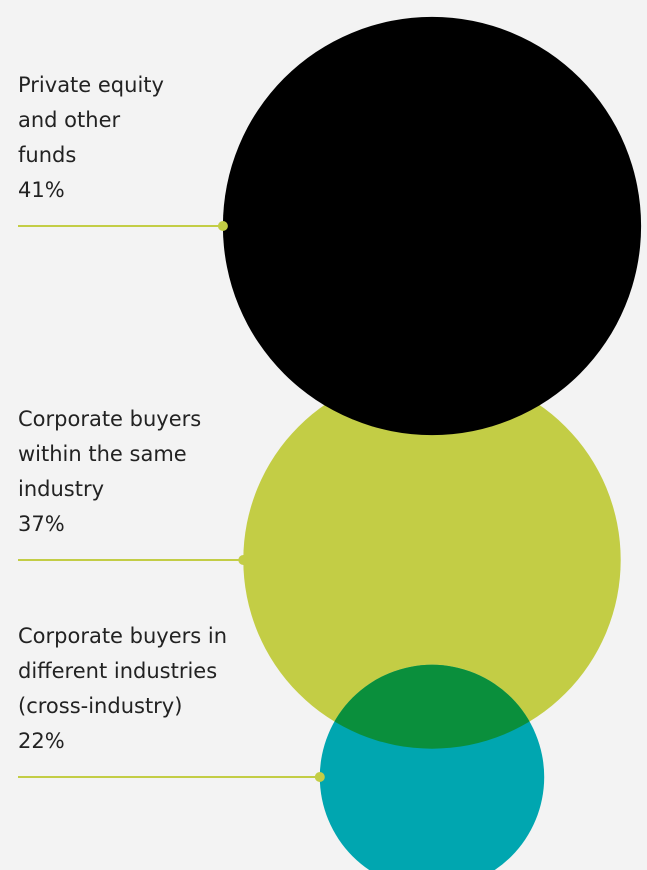 This screenshot has height=870, width=647. Describe the element at coordinates (69, 120) in the screenshot. I see `label-line: and other` at that location.